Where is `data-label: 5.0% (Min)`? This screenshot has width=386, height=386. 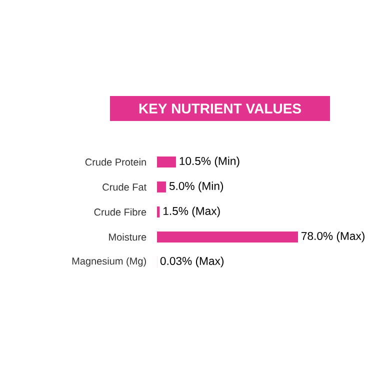
data-label: 5.0% (Min) is located at coordinates (196, 187).